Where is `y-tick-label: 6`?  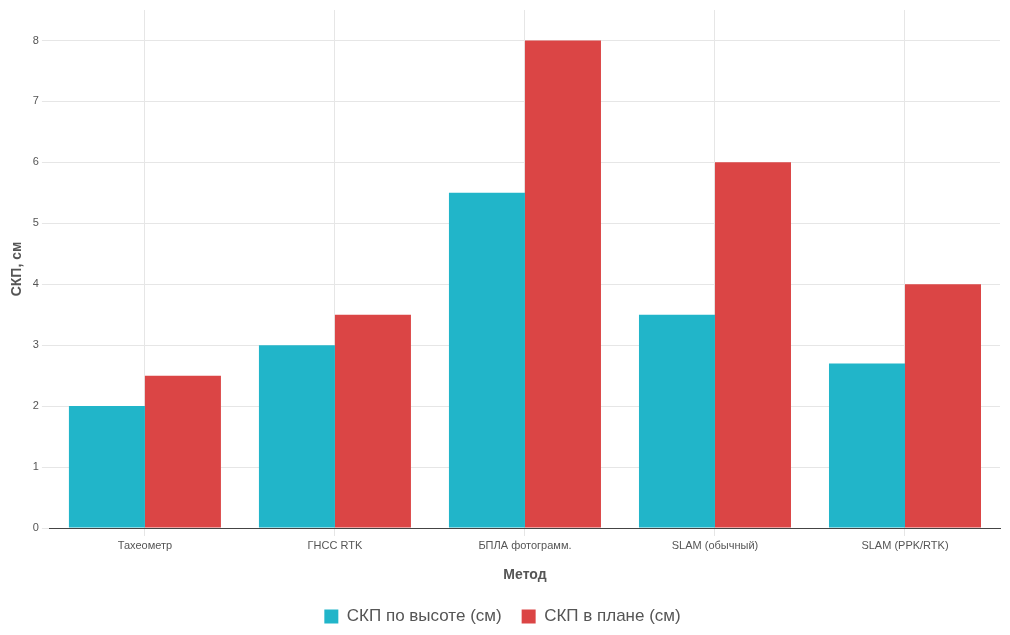 y-tick-label: 6 is located at coordinates (35, 161).